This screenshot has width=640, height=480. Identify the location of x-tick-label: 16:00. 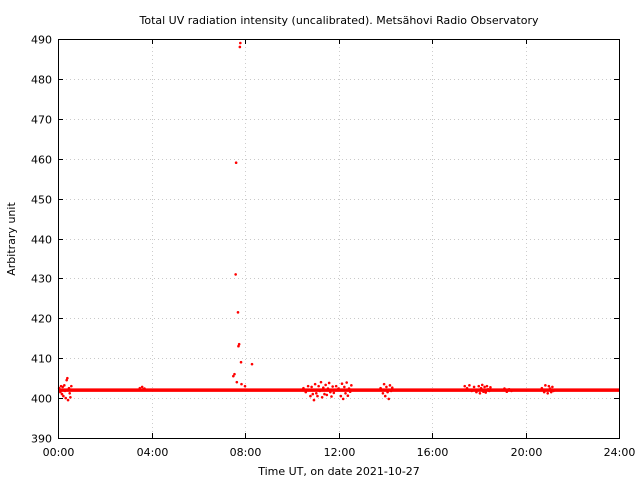
(433, 452).